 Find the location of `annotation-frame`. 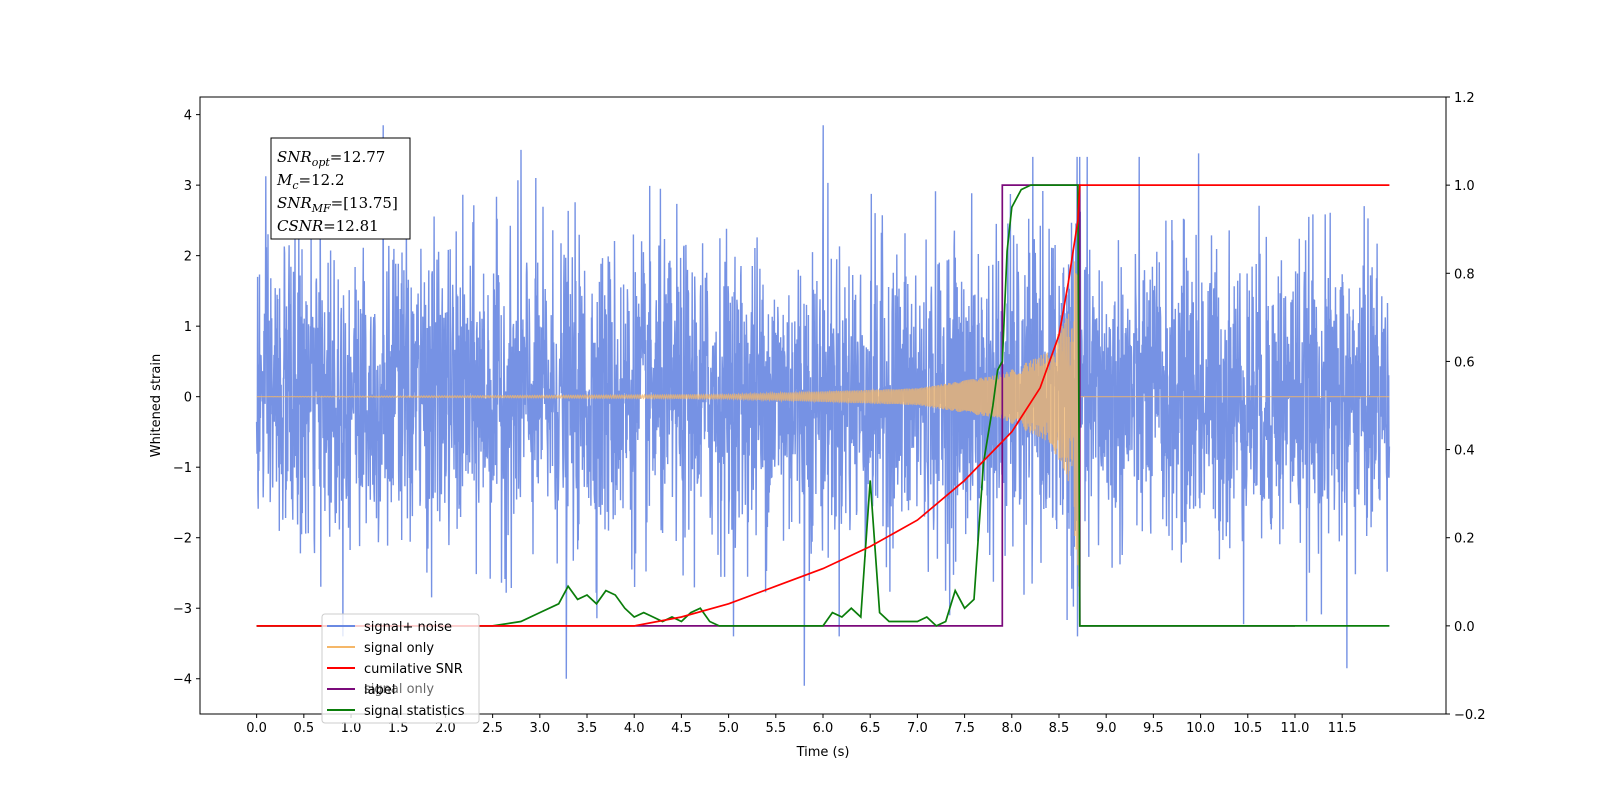

annotation-frame is located at coordinates (340, 188).